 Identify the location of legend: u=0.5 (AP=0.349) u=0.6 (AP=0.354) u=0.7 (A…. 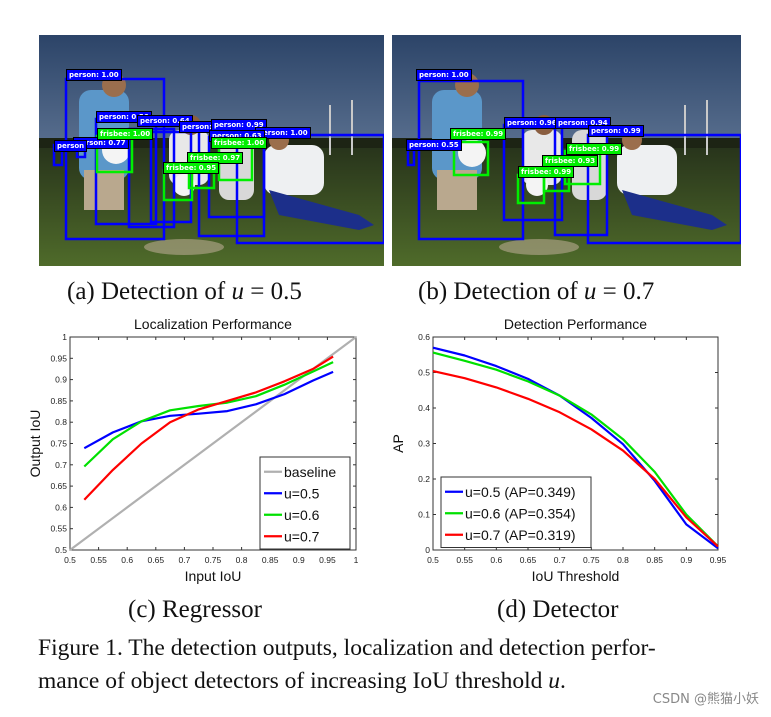
(516, 512).